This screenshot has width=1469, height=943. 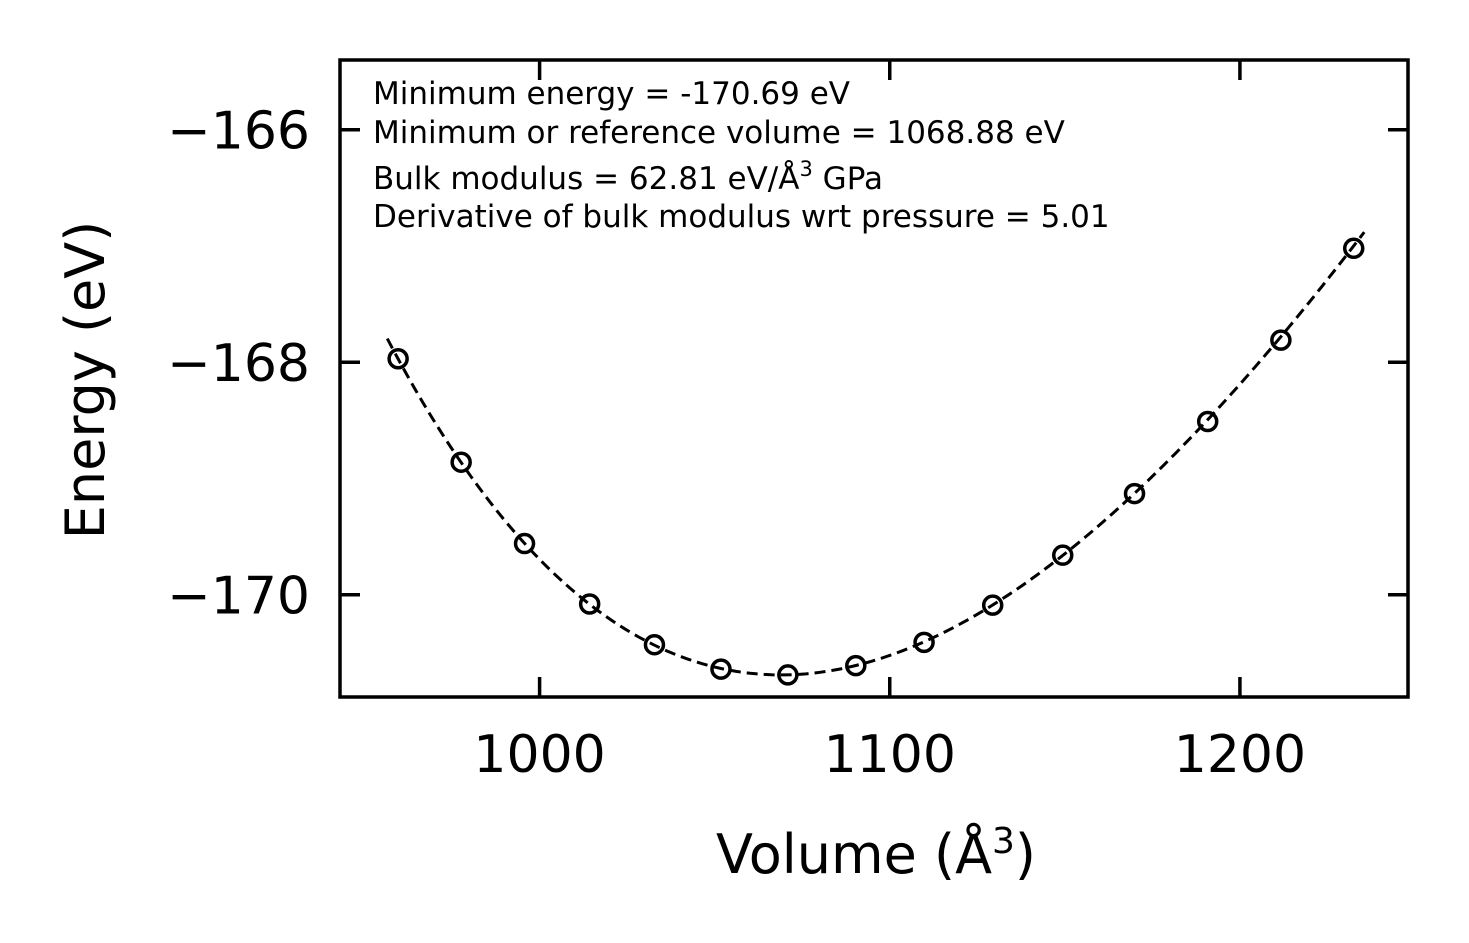 I want to click on y-tick-label-2: −170, so click(x=238, y=597).